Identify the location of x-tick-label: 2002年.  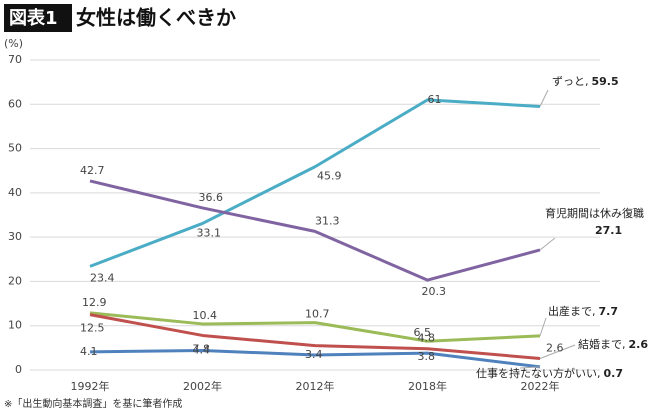
(202, 386).